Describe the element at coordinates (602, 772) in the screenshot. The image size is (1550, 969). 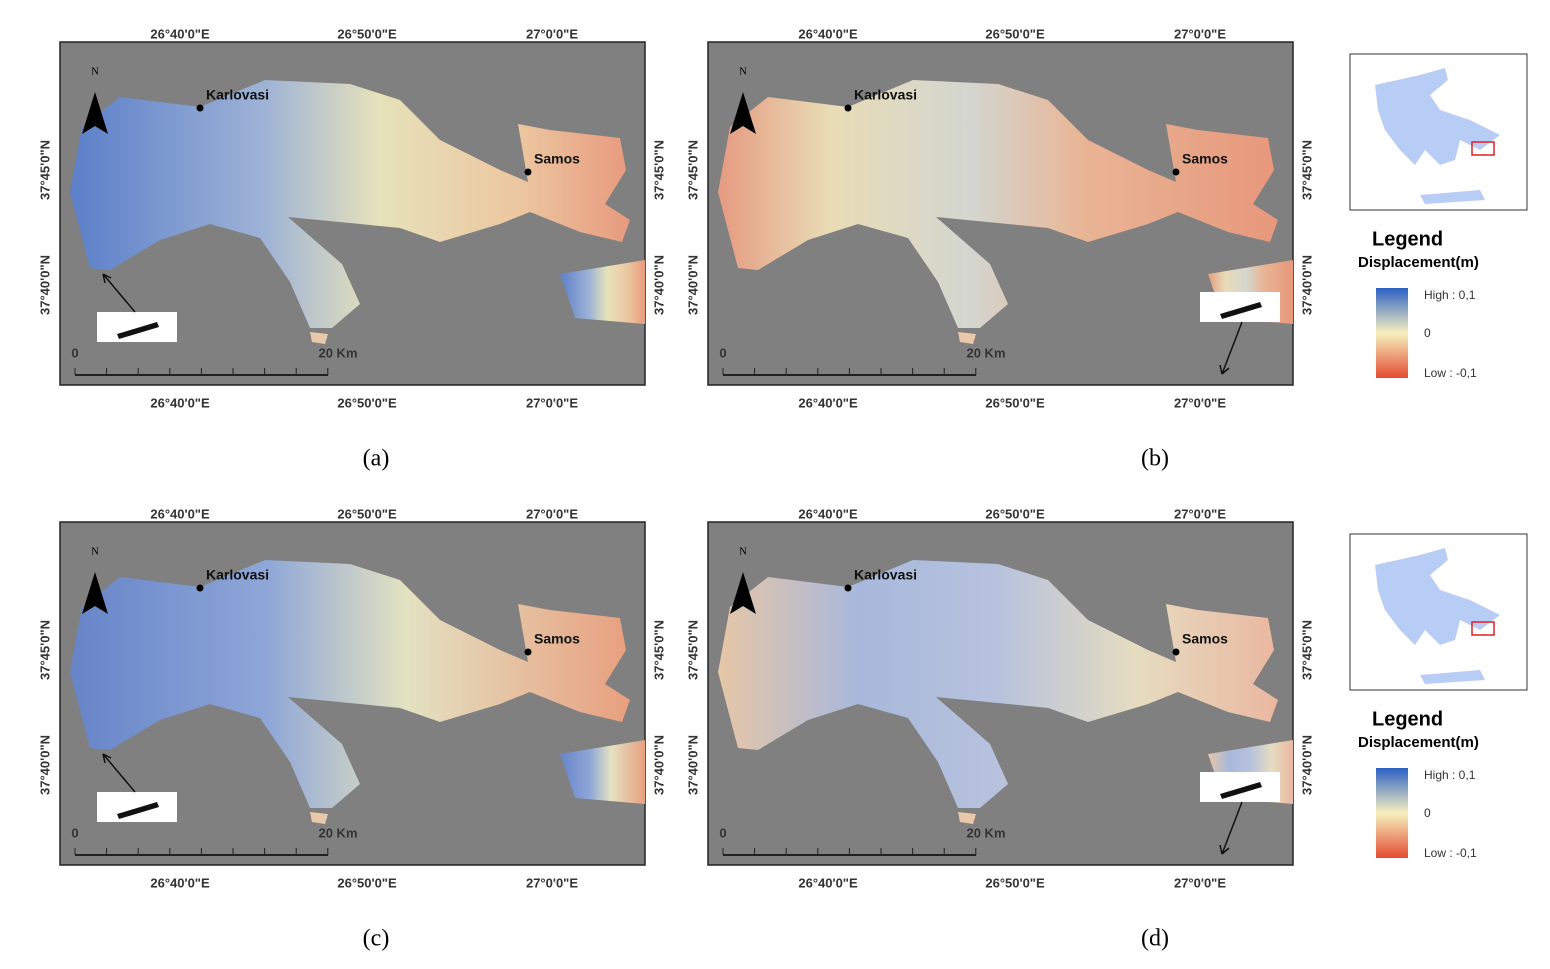
I see `island-east` at that location.